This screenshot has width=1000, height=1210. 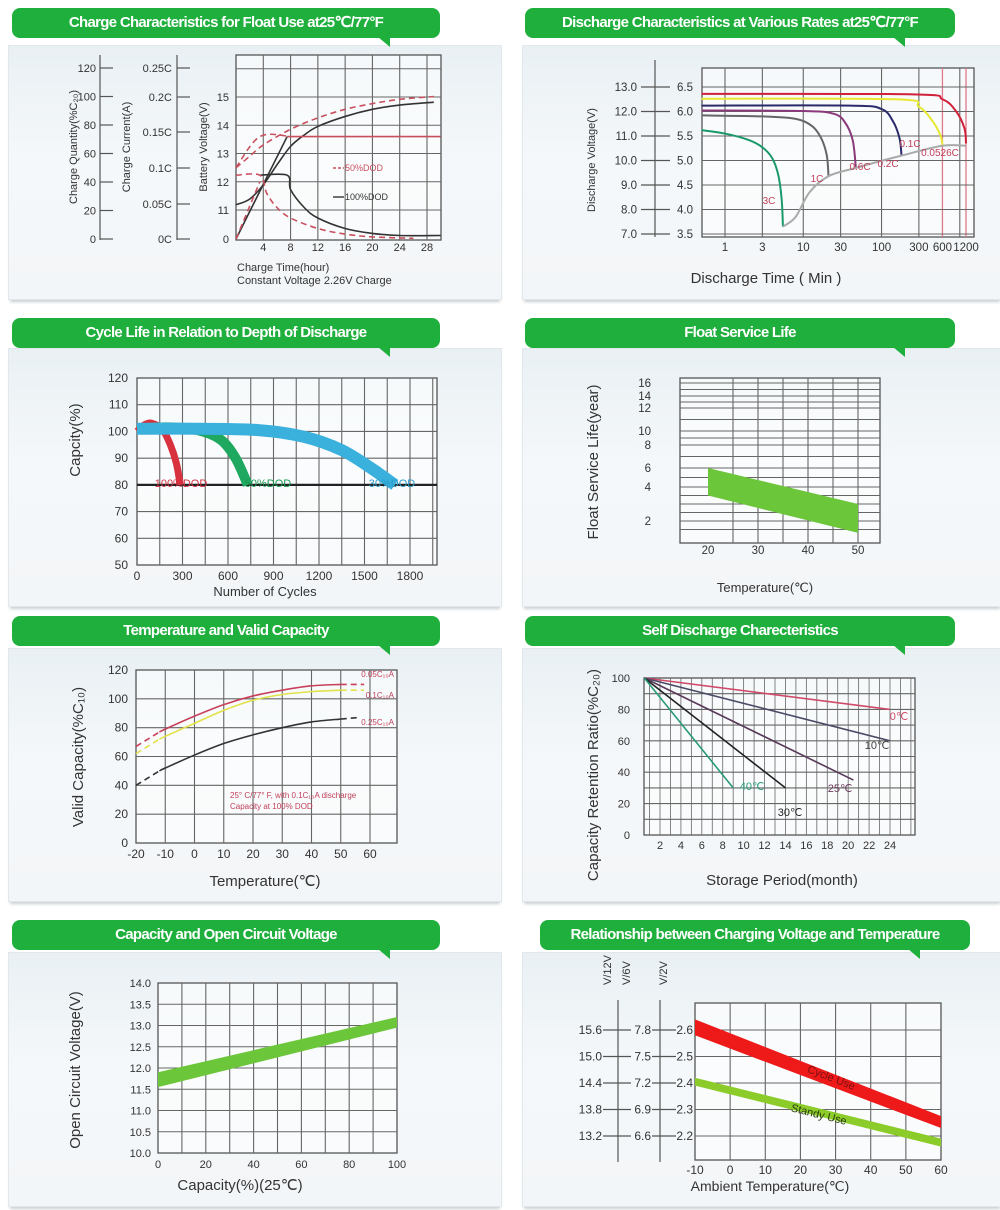 What do you see at coordinates (642, 1083) in the screenshot?
I see `y-tick-label: 7.2` at bounding box center [642, 1083].